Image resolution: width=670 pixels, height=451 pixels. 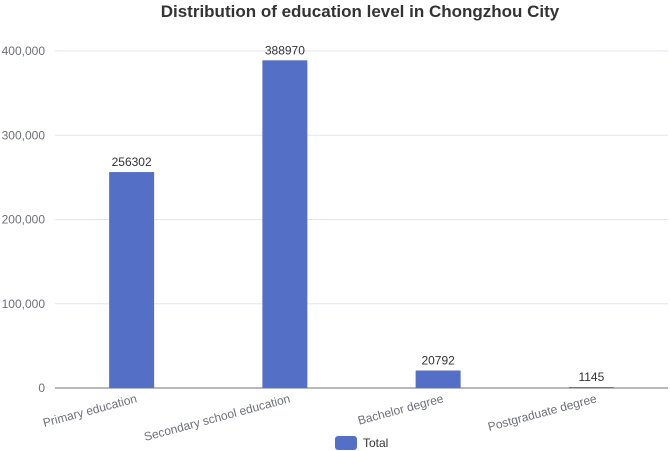 What do you see at coordinates (24, 135) in the screenshot?
I see `y-tick-label: 300,000` at bounding box center [24, 135].